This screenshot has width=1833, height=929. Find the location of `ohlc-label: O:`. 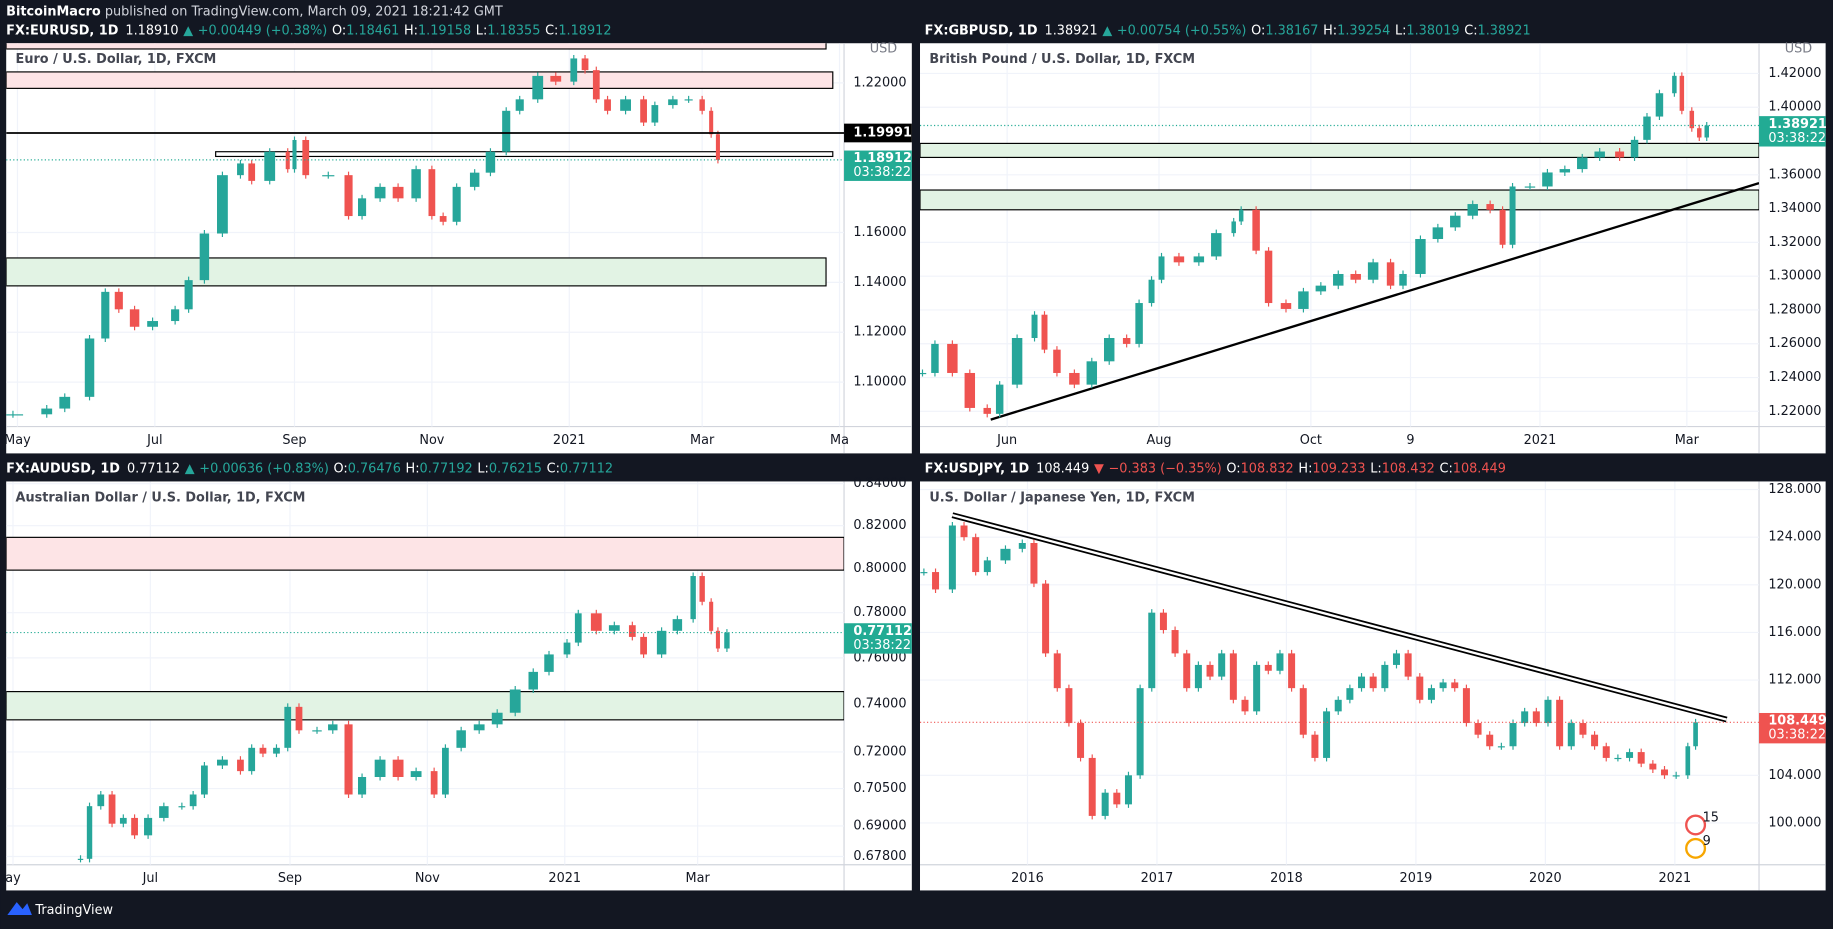

ohlc-label: O: is located at coordinates (1258, 30).